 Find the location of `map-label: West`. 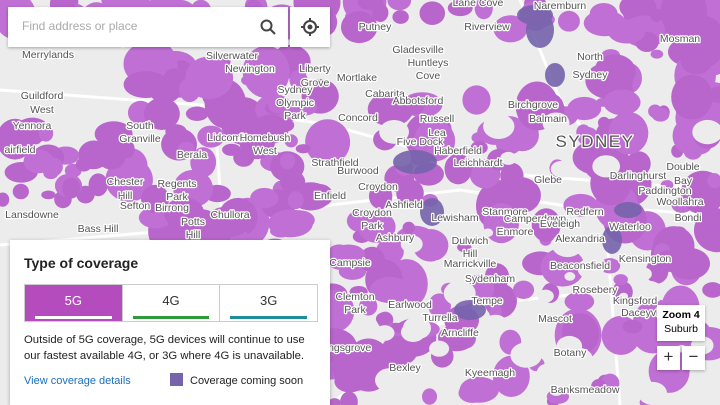

map-label: West is located at coordinates (265, 151).